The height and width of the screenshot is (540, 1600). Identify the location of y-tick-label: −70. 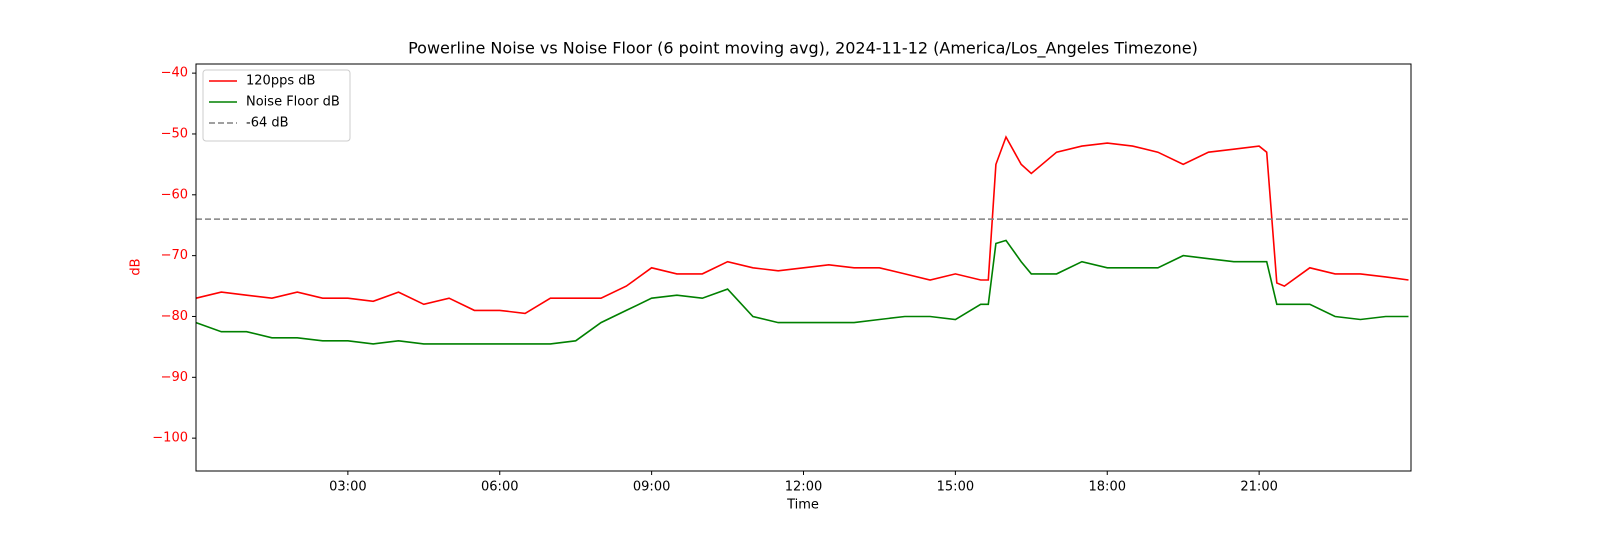
(174, 255).